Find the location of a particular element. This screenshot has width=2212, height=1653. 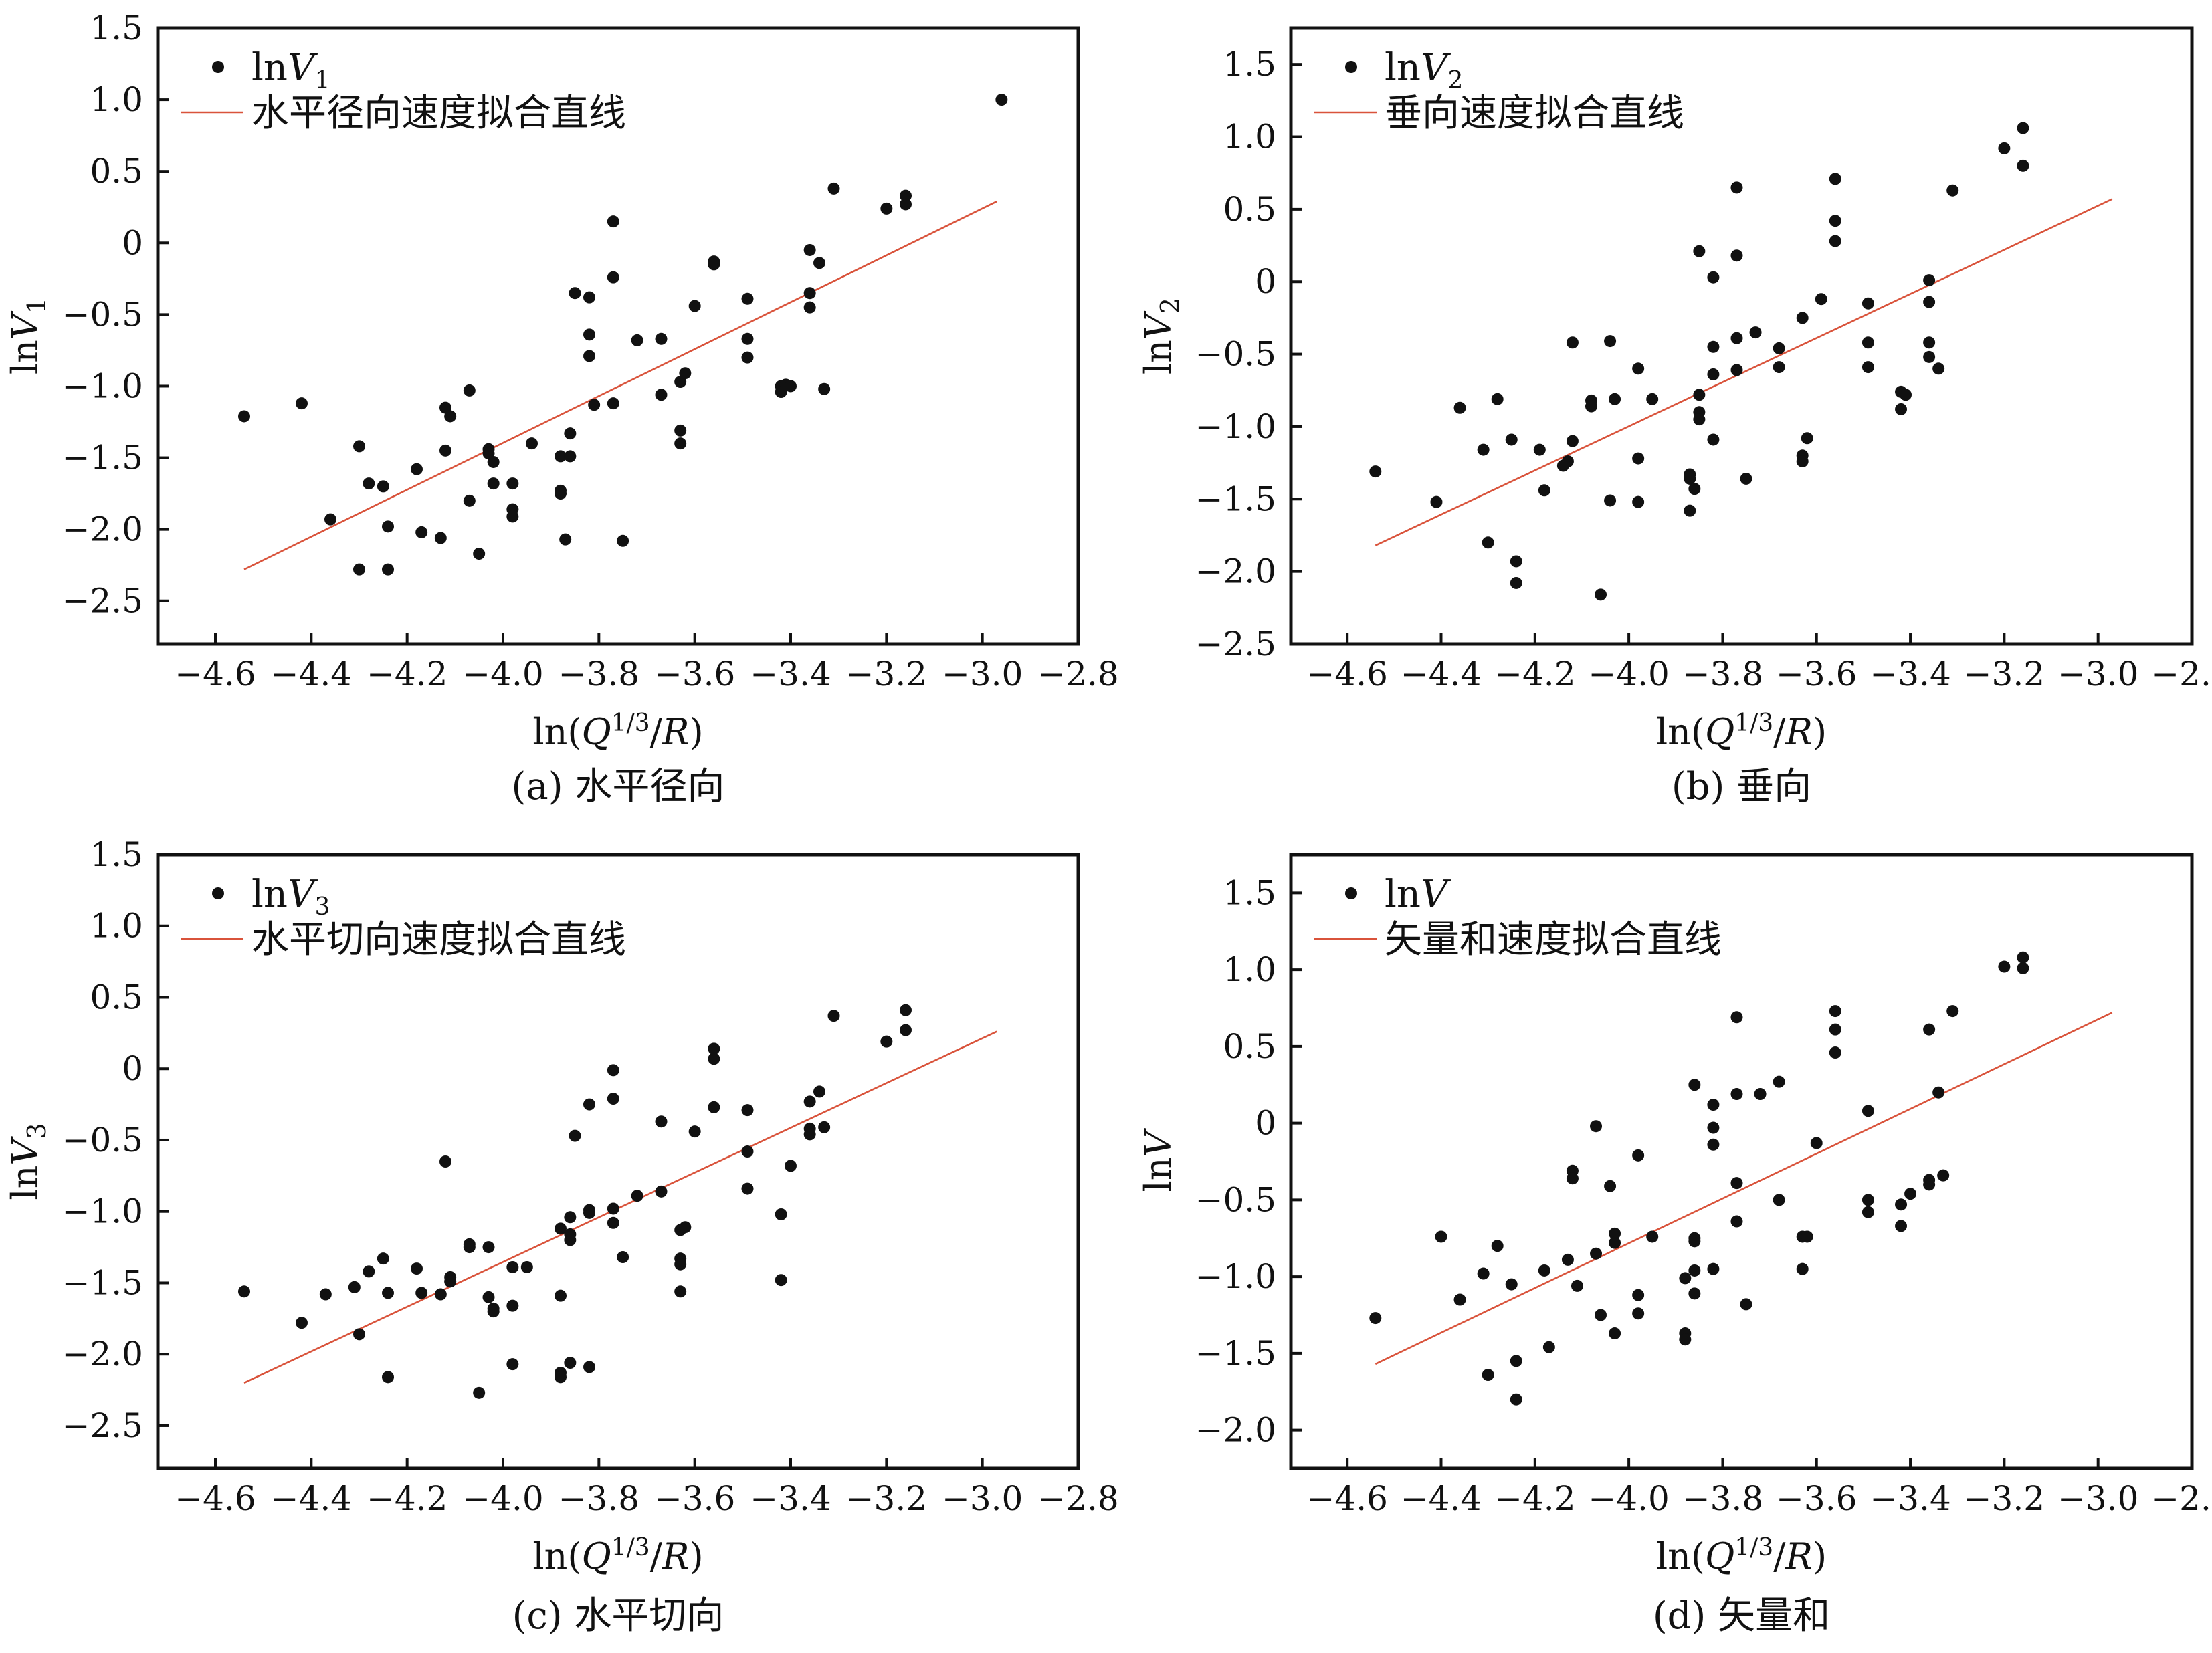

legend-marker-points is located at coordinates (218, 893).